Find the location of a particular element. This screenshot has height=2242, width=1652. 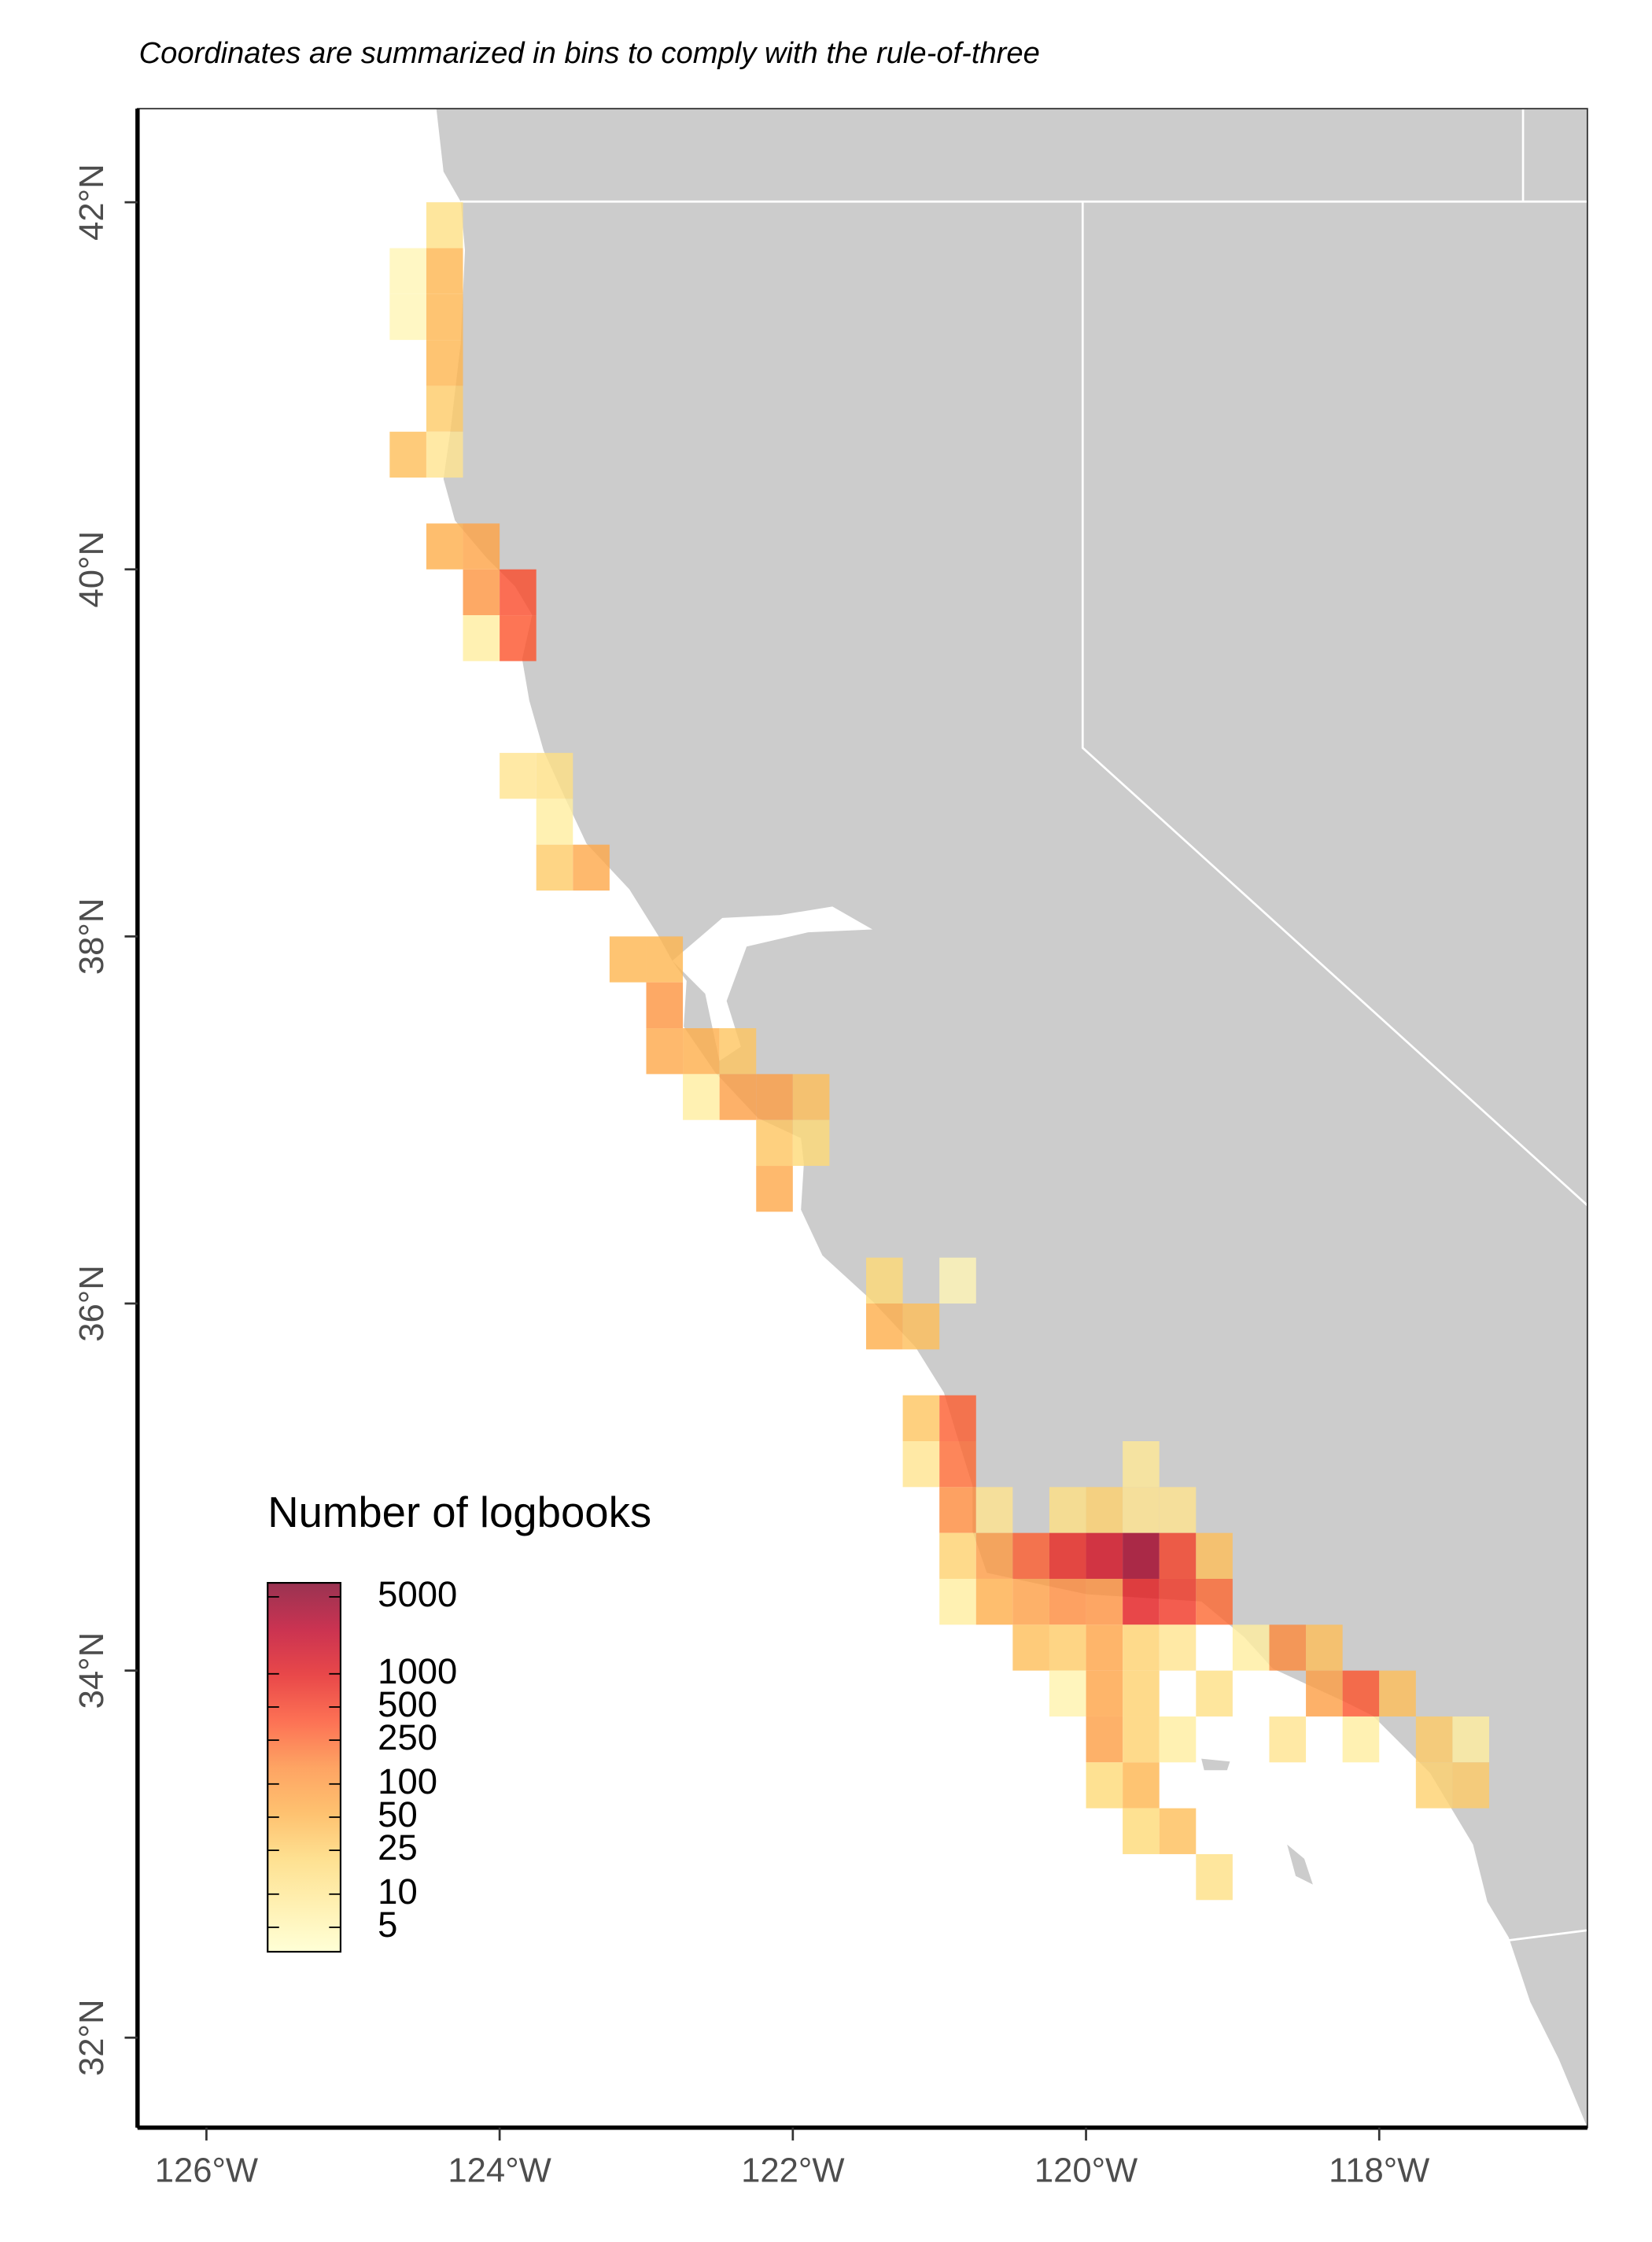

y-tick-label: 34°N is located at coordinates (92, 1670).